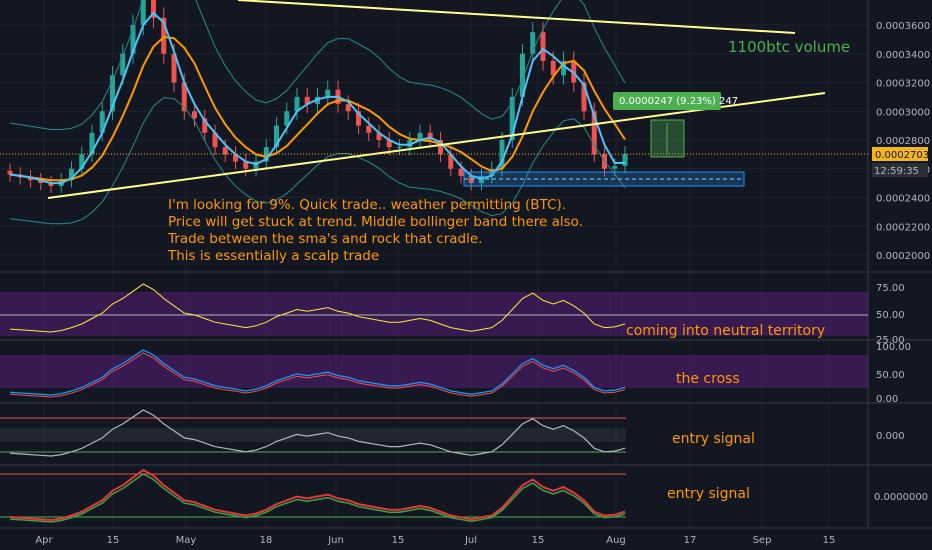 Image resolution: width=932 pixels, height=550 pixels. I want to click on time-axis: Apr 15 May 18 Jun 15 Jul 15 Aug 17 Sep 15, so click(435, 540).